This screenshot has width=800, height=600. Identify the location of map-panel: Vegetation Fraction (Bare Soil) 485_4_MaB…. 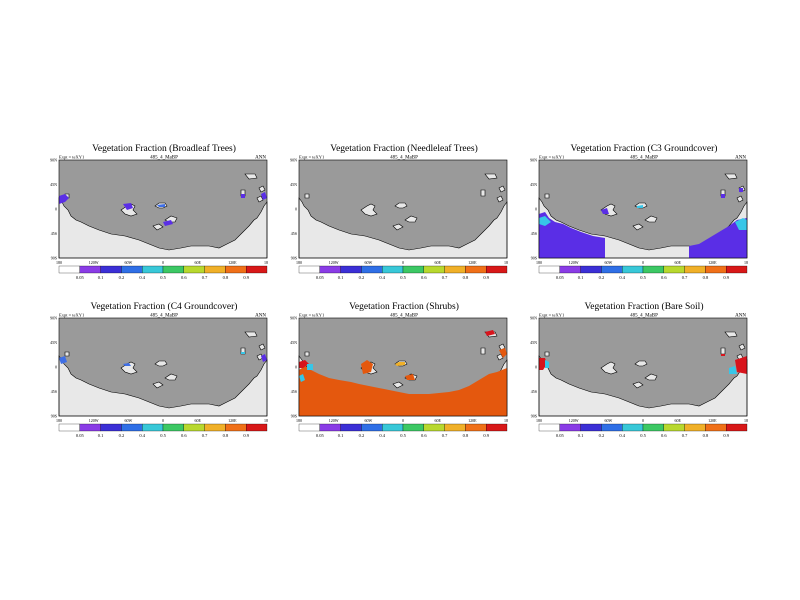
(639, 369).